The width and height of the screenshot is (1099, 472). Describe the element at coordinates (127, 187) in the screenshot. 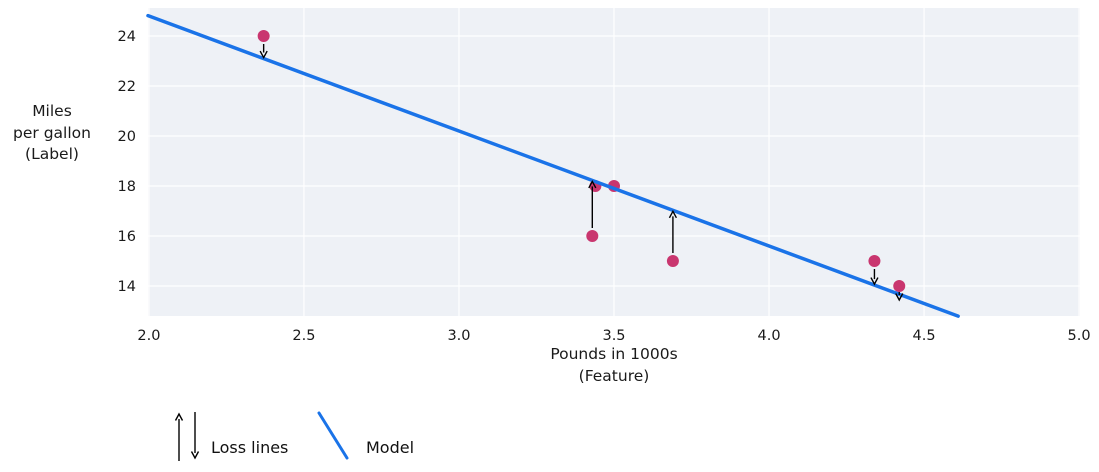

I see `y-tick-label: 18` at that location.